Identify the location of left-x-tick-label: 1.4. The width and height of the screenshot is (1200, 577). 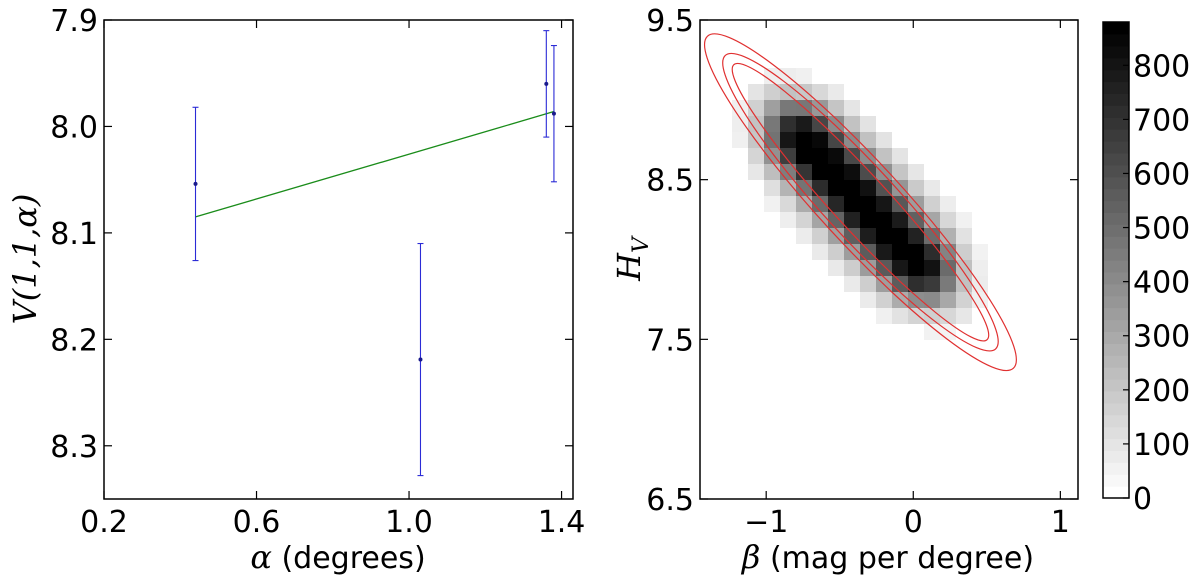
(562, 522).